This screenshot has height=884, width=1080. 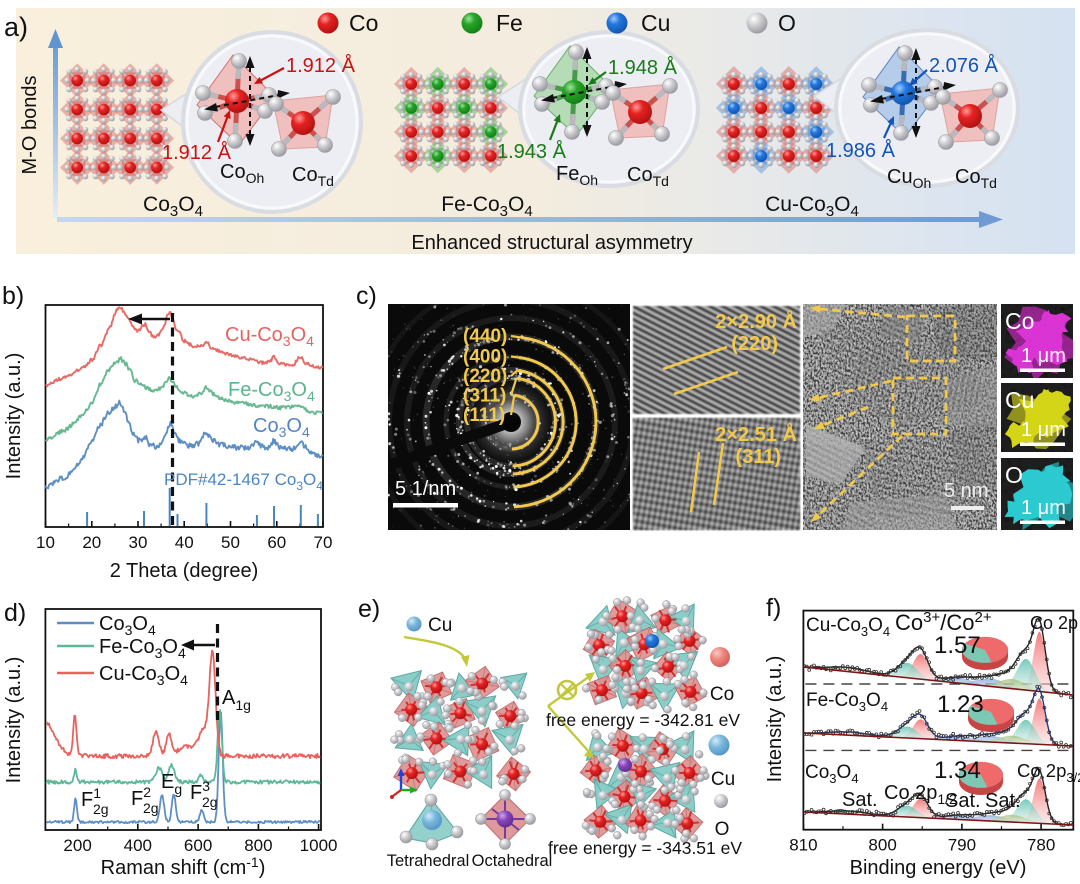 I want to click on svg-text: 5 1/nm, so click(x=425, y=489).